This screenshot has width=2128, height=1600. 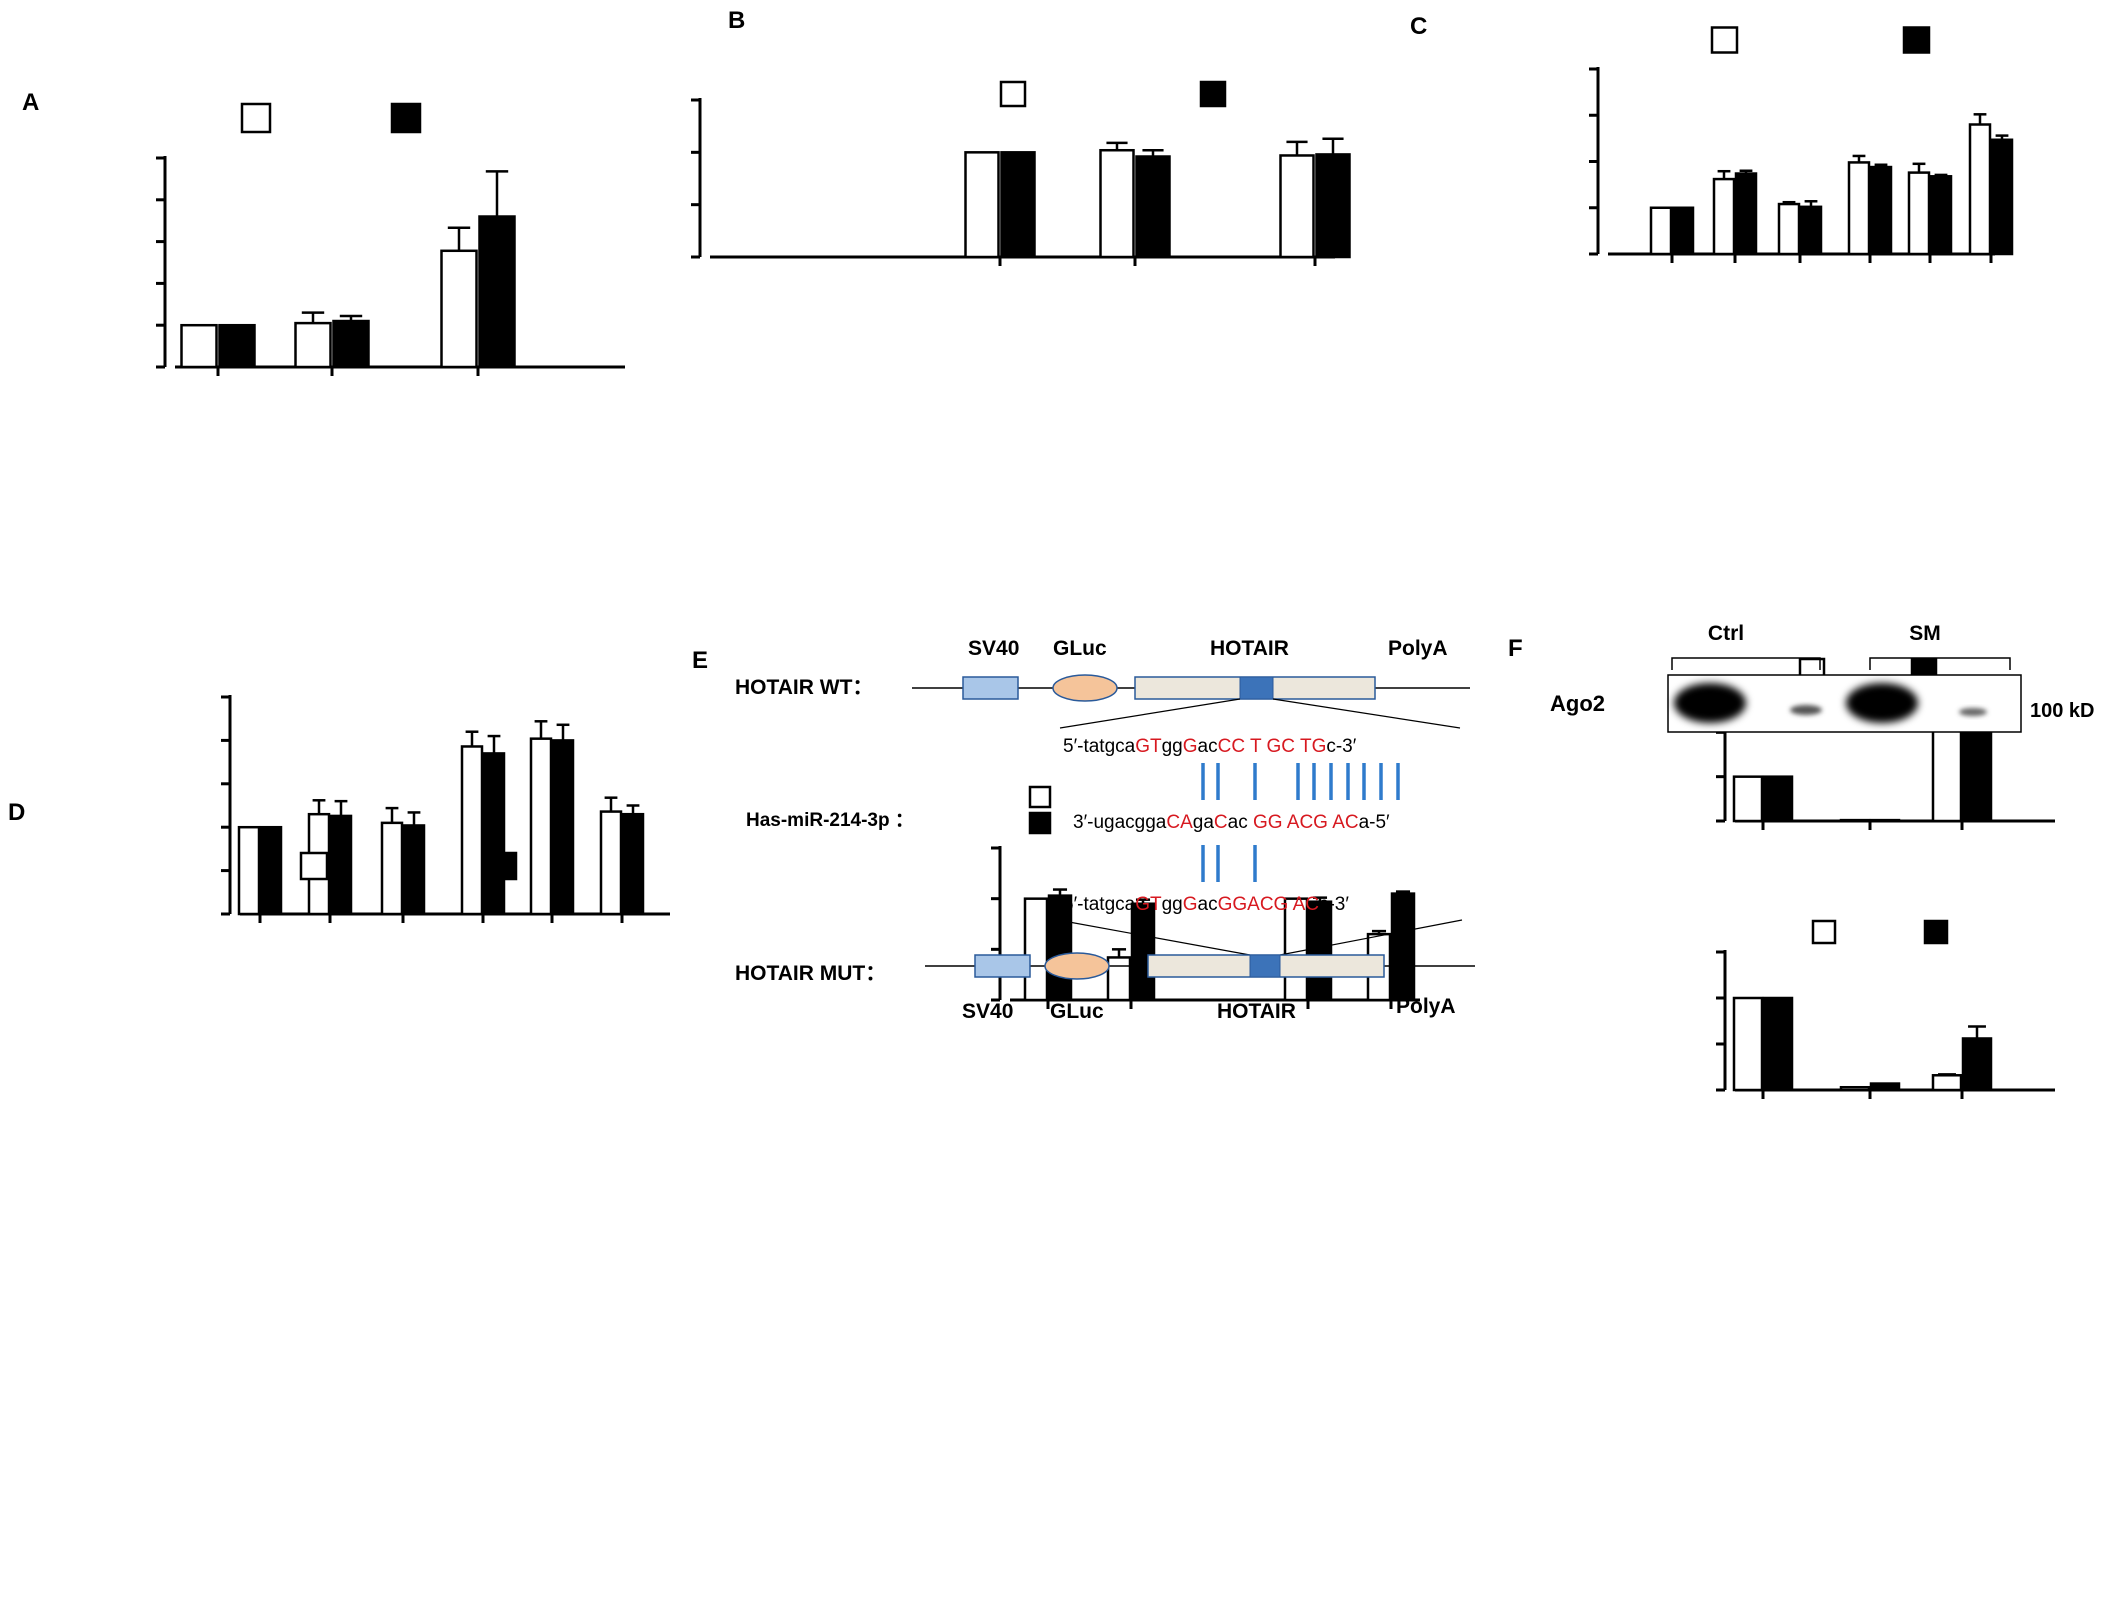 I want to click on blot-ctrl-label: Ctrl, so click(x=1726, y=633).